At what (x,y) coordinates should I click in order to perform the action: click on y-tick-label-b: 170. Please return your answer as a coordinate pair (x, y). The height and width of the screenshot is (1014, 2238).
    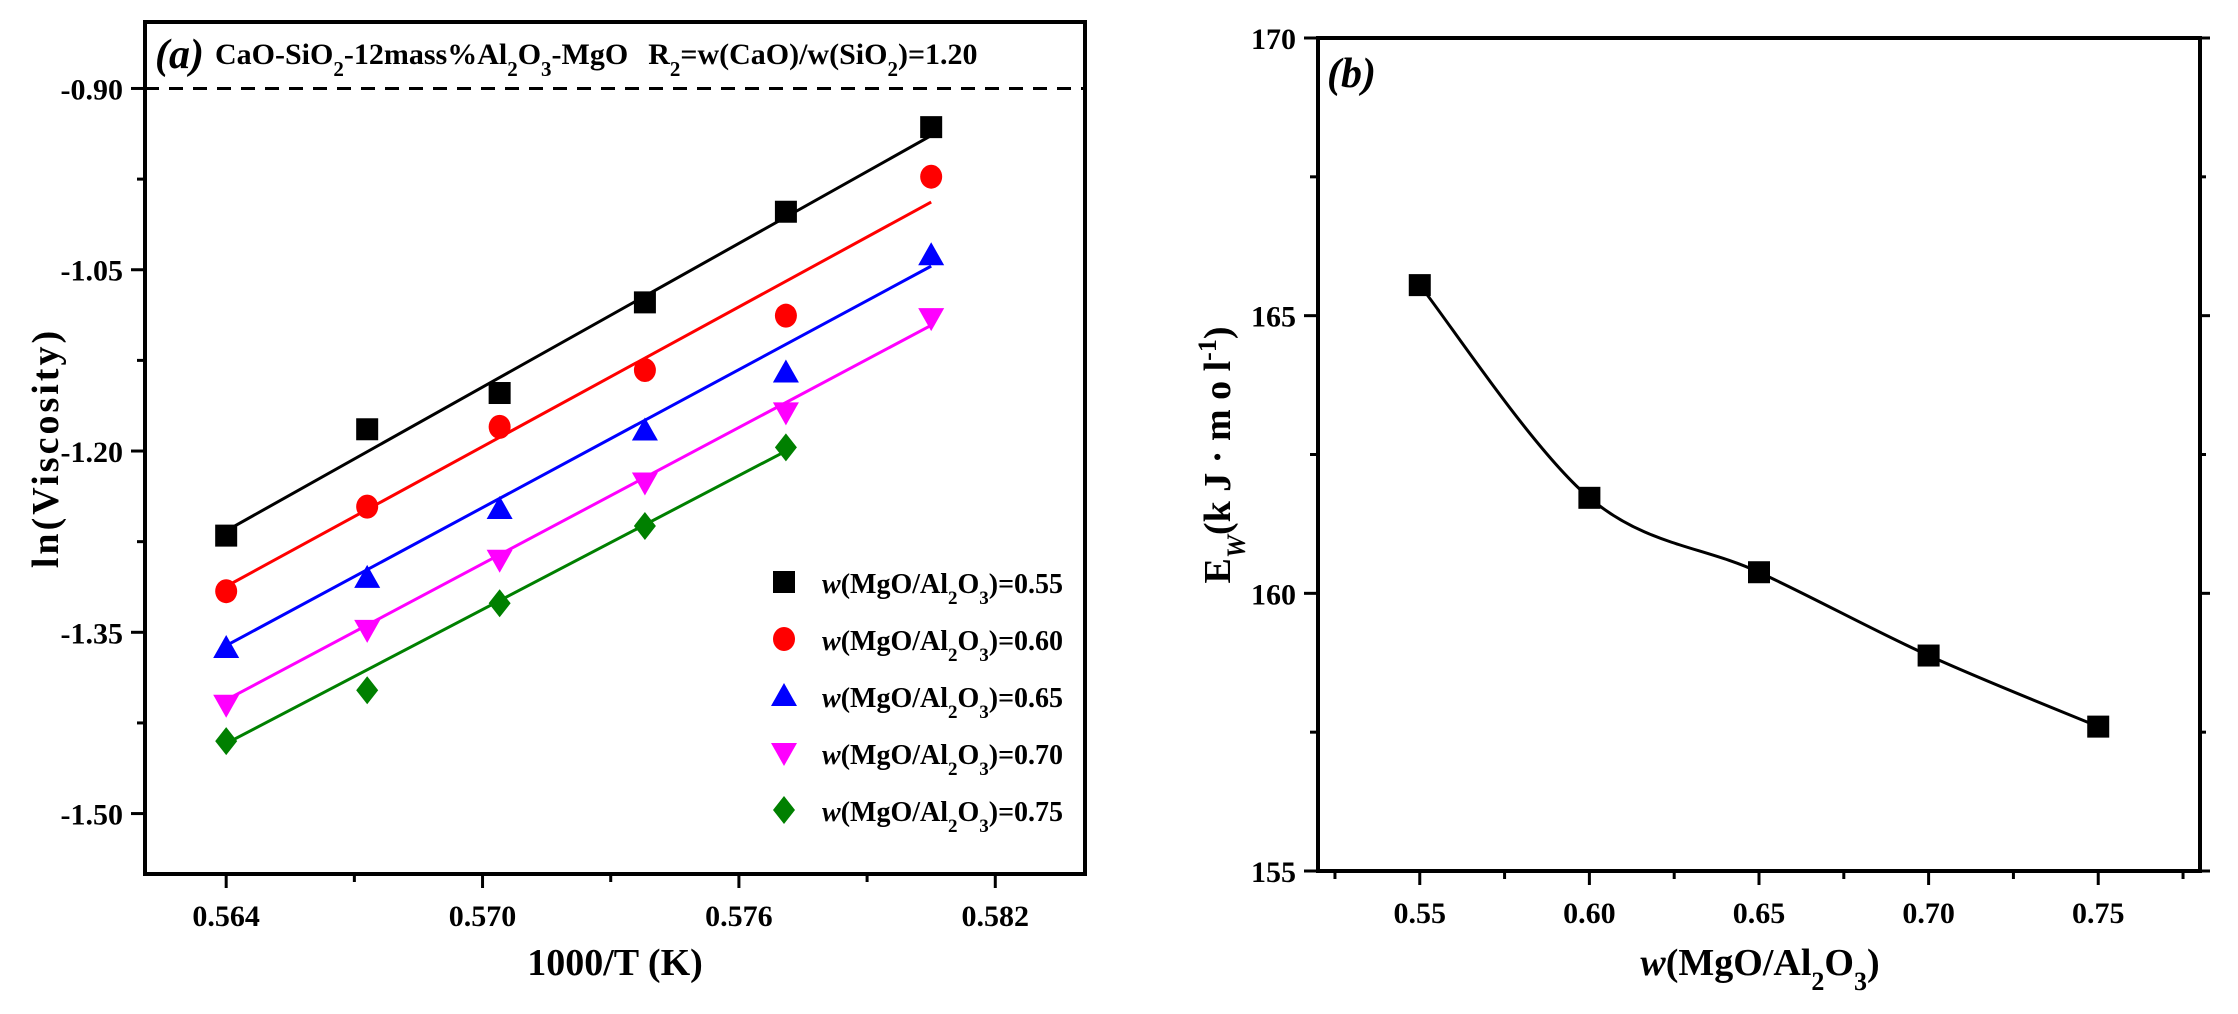
    Looking at the image, I should click on (1273, 39).